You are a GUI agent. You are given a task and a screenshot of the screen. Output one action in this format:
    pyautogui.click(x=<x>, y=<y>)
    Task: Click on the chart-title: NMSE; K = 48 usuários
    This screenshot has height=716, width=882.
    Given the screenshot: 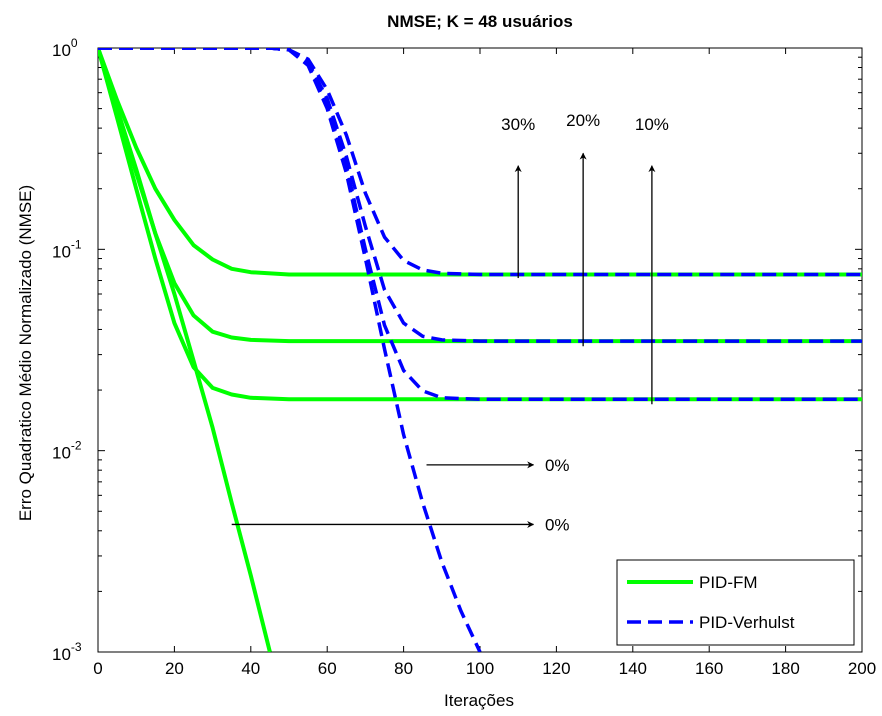 What is the action you would take?
    pyautogui.click(x=480, y=21)
    